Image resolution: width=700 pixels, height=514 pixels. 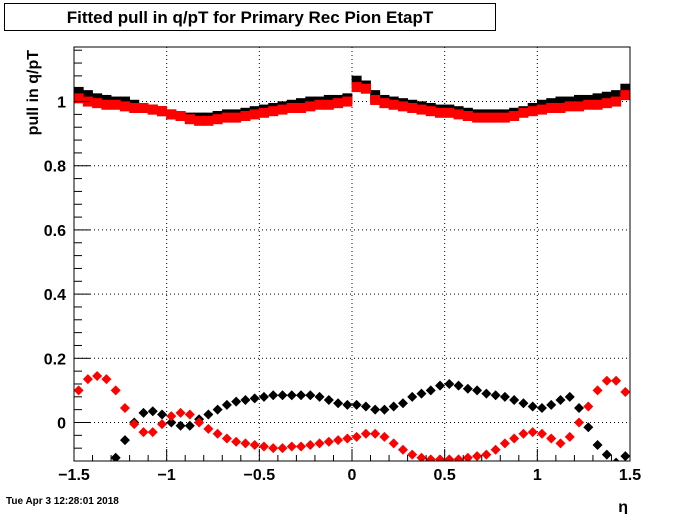 What do you see at coordinates (260, 475) in the screenshot?
I see `x-tick-label: −0.5` at bounding box center [260, 475].